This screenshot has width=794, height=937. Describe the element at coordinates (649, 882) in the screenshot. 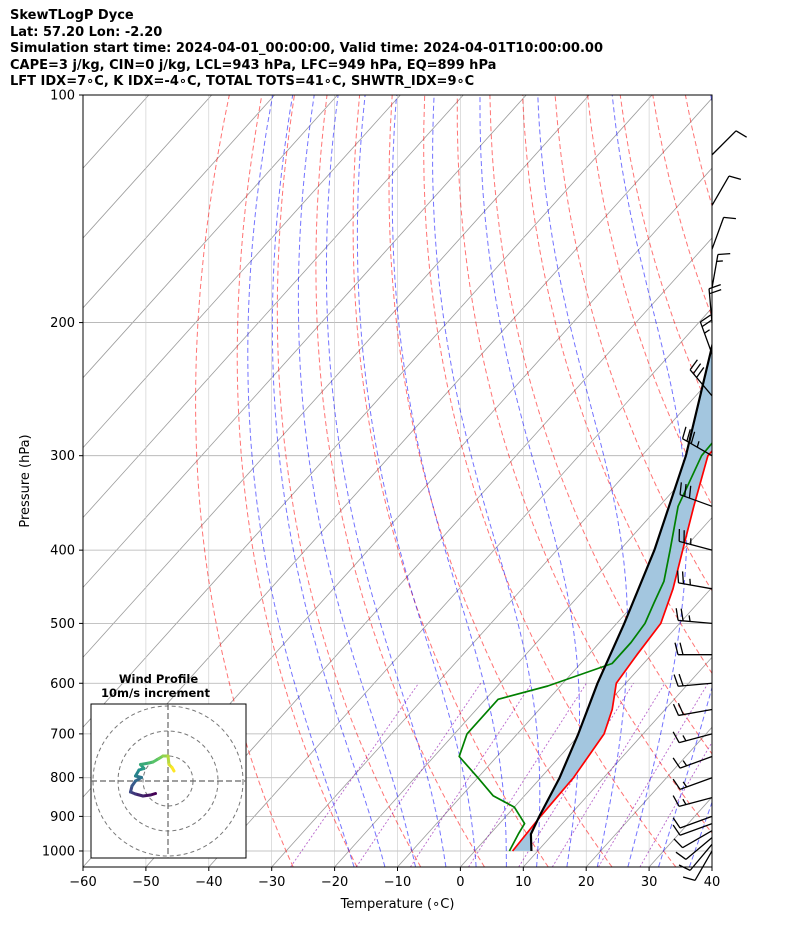

I see `x-tick-label: 30` at that location.